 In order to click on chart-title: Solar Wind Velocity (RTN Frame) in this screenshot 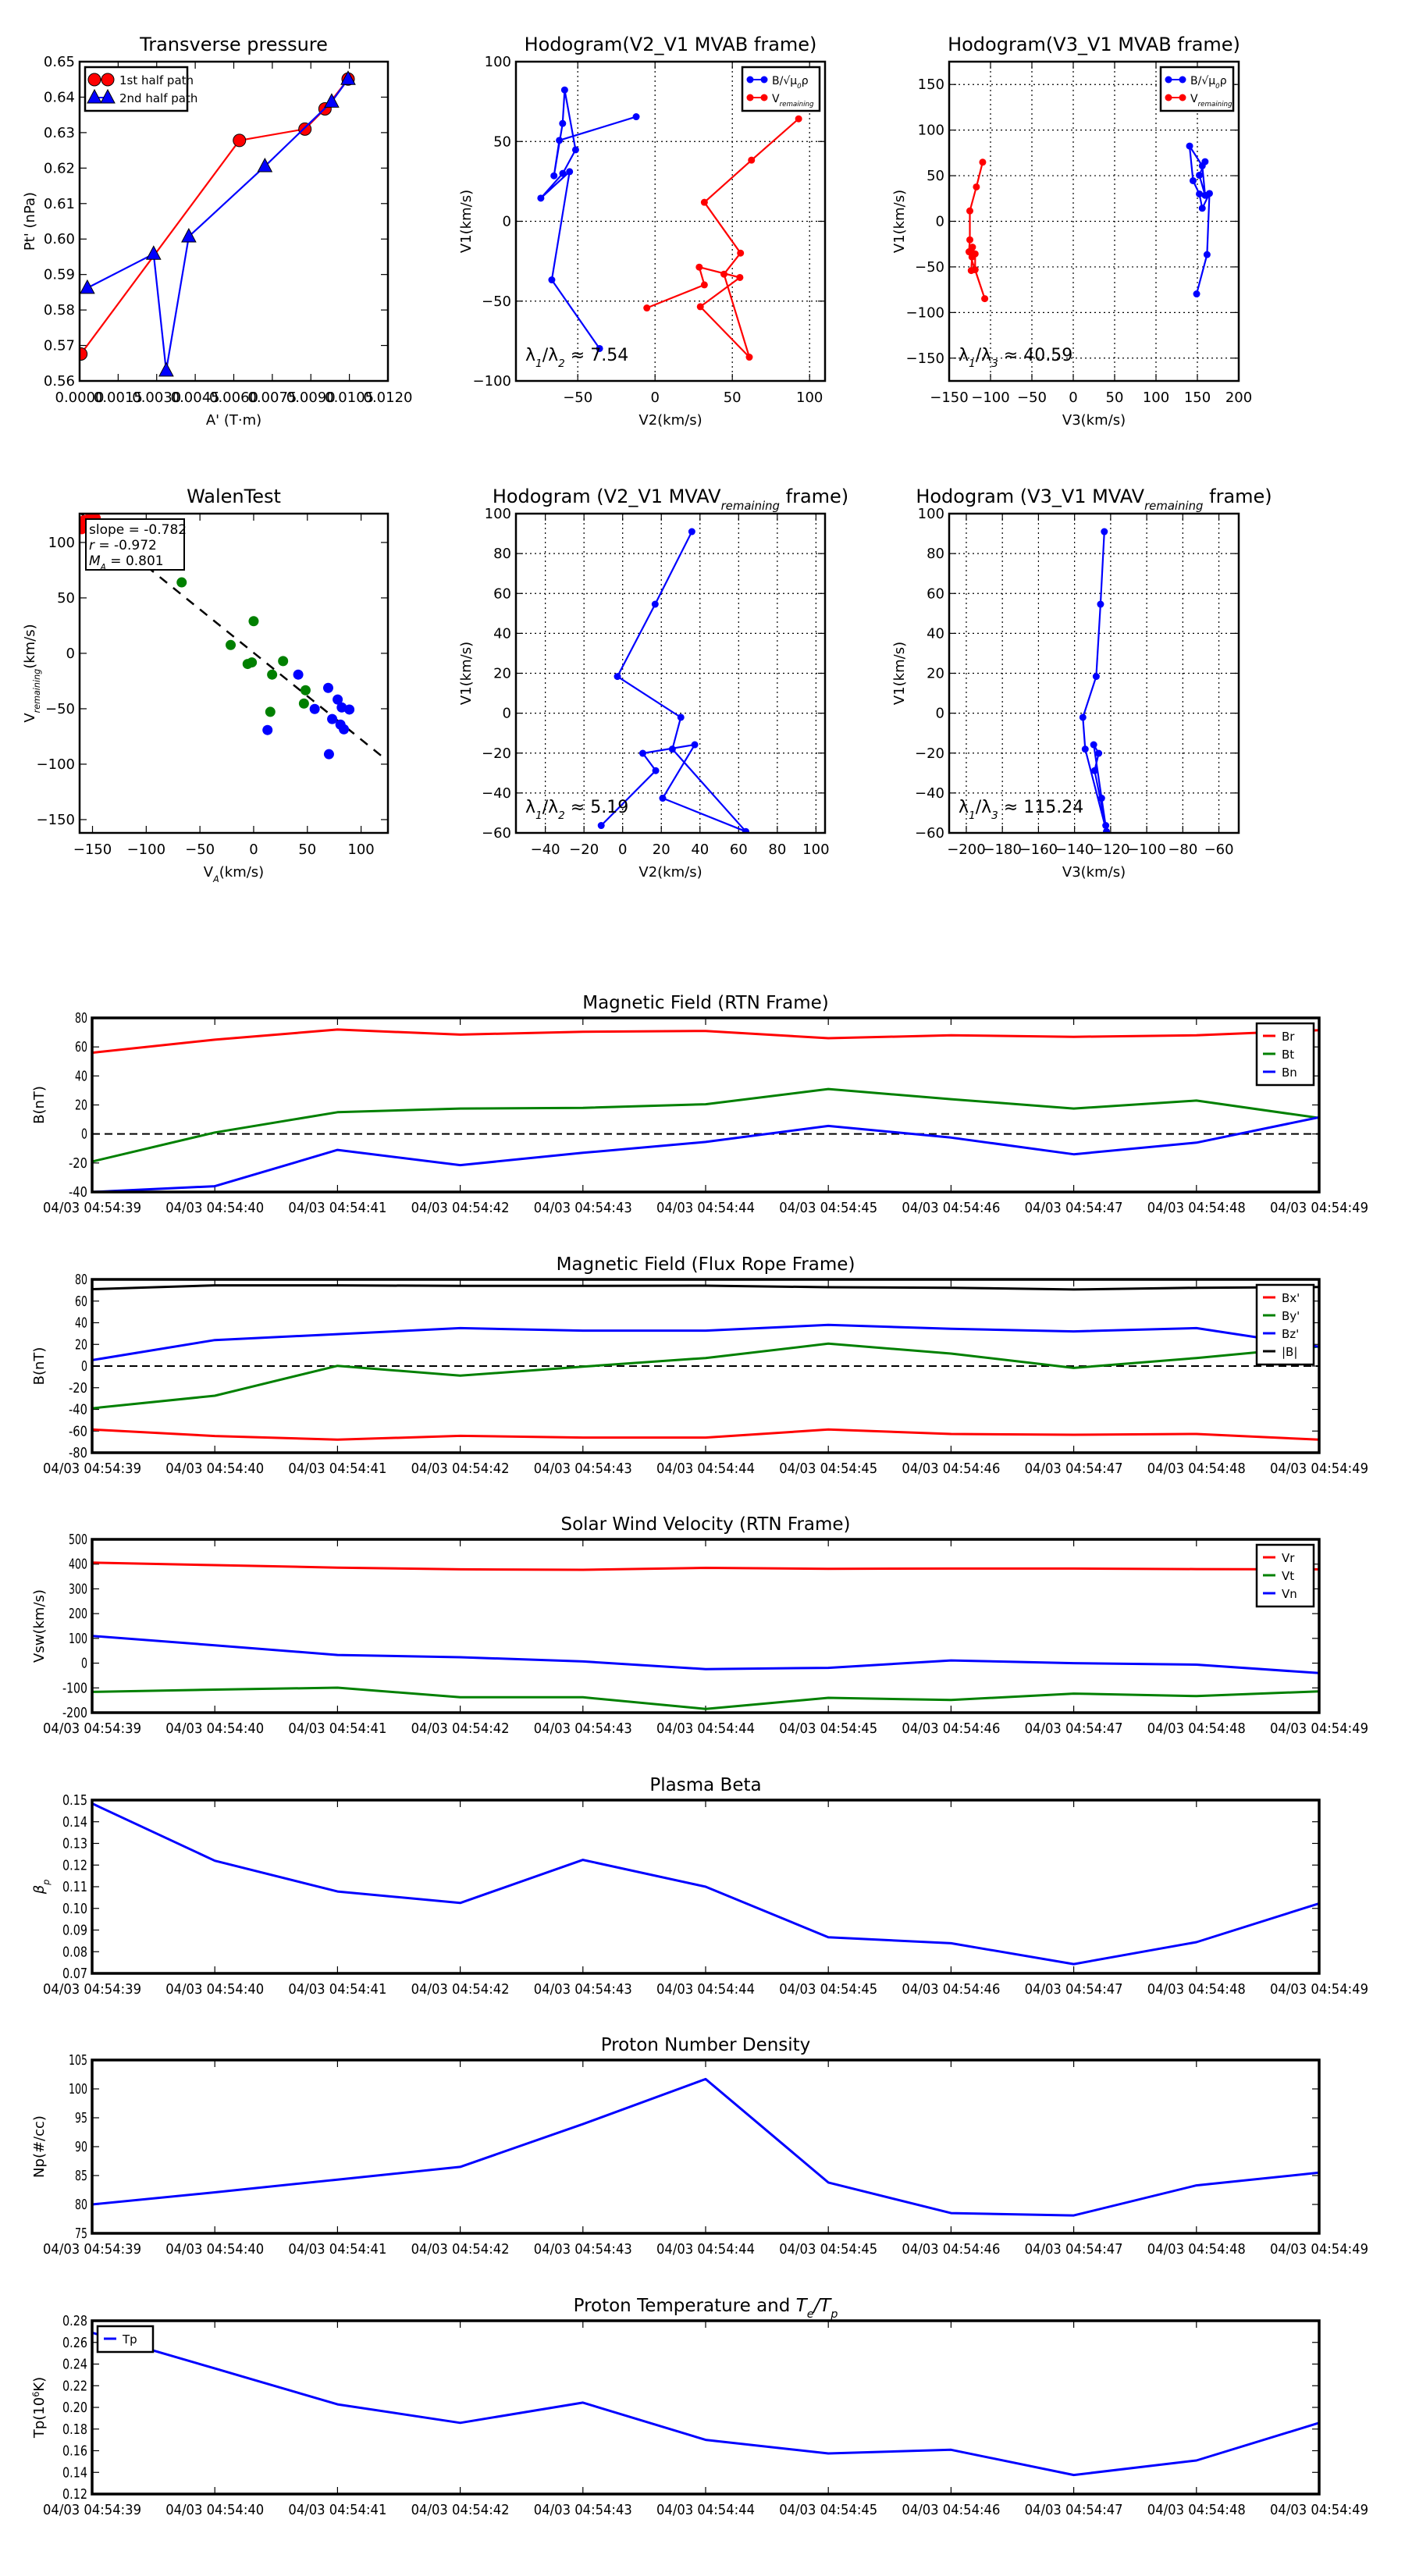, I will do `click(705, 1524)`.